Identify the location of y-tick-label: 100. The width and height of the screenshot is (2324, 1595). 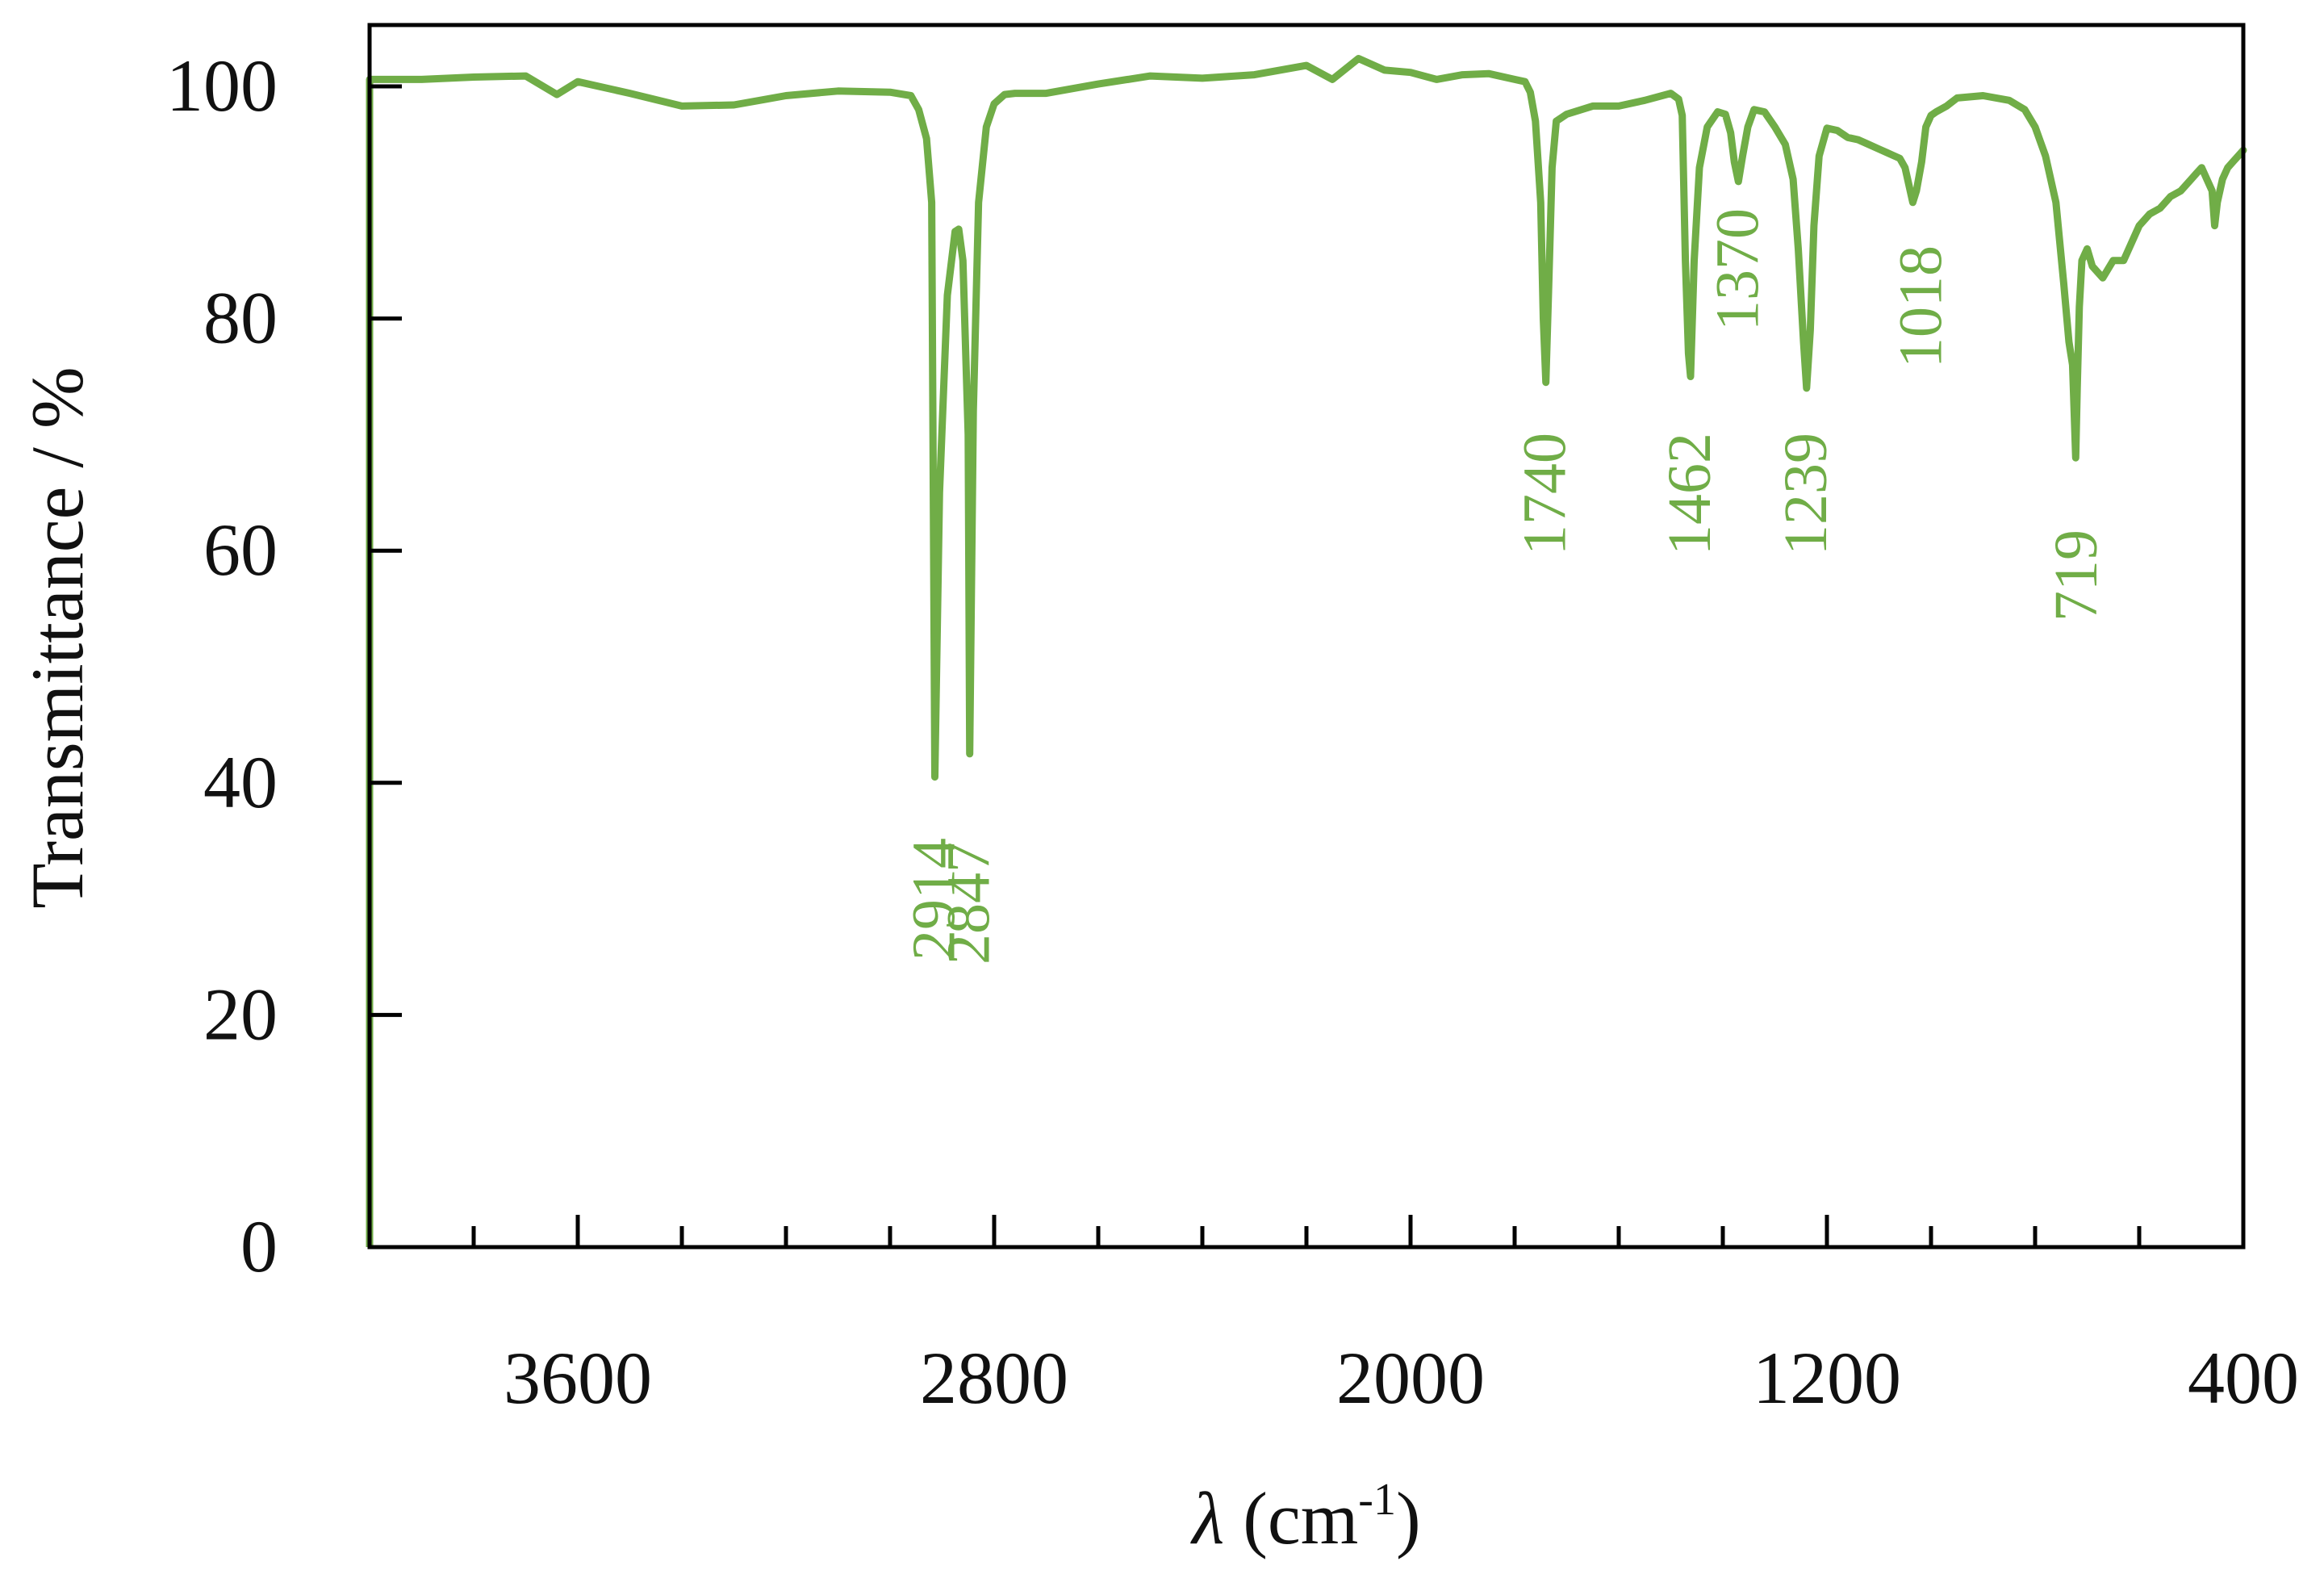
(222, 85).